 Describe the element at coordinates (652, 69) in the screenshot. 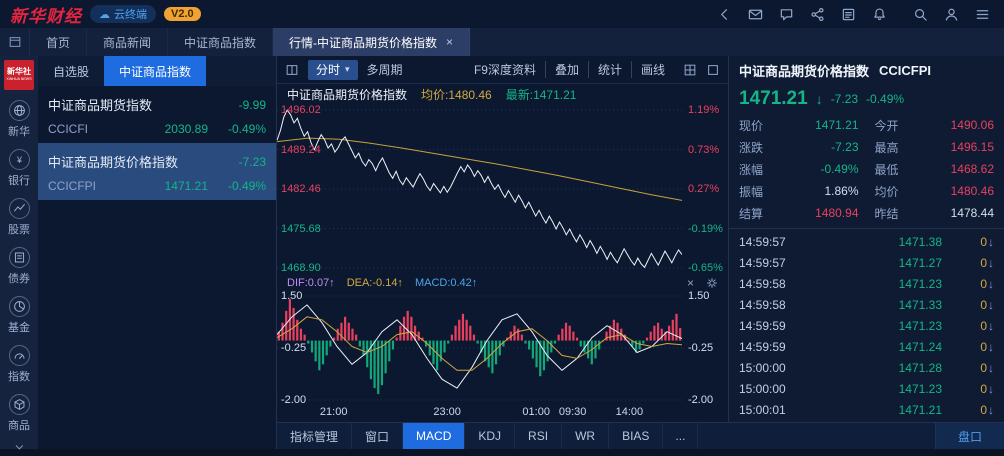

I see `toolbar-button-画线: 画线` at that location.